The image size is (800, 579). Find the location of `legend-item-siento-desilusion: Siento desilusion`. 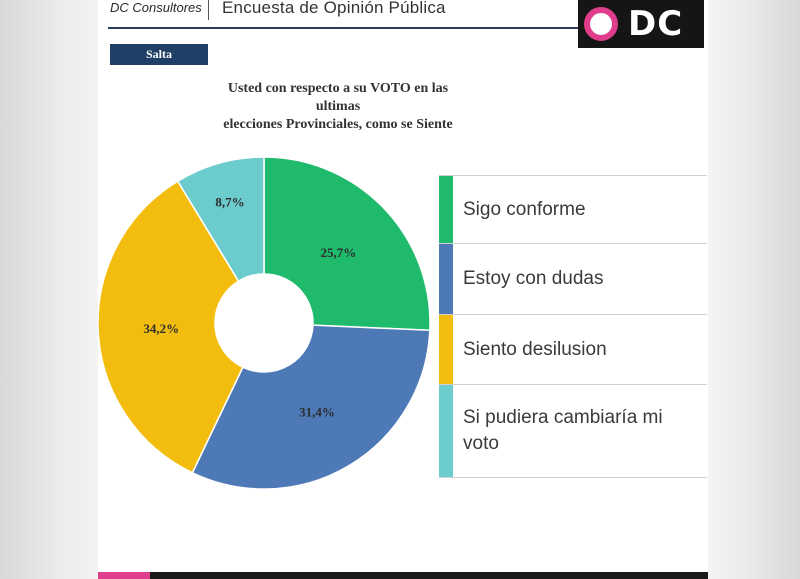

legend-item-siento-desilusion: Siento desilusion is located at coordinates (573, 349).